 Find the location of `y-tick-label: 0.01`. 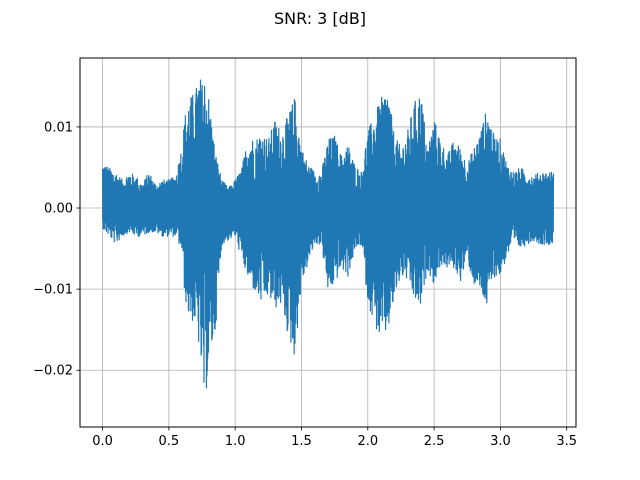

y-tick-label: 0.01 is located at coordinates (58, 127).